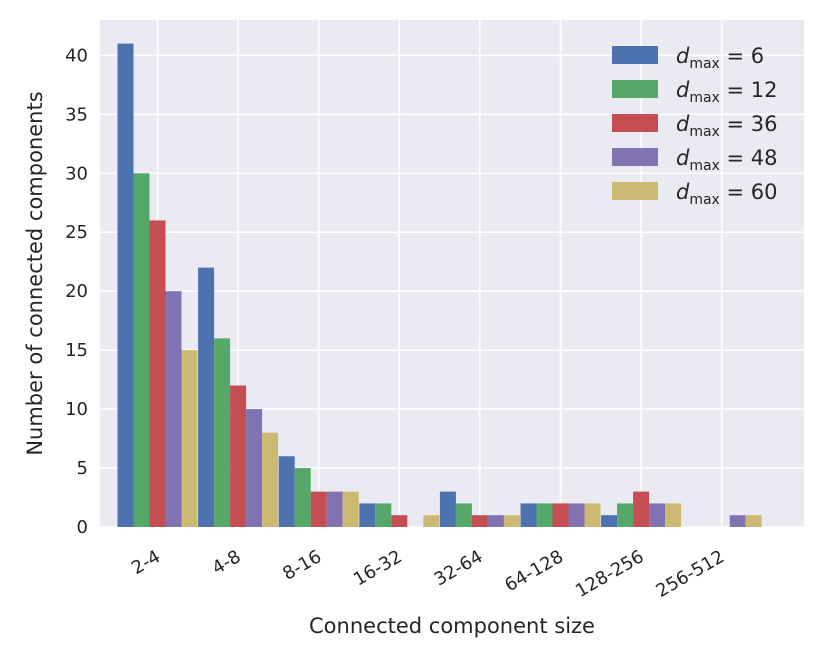  I want to click on x-axis-label: Connected component size, so click(452, 626).